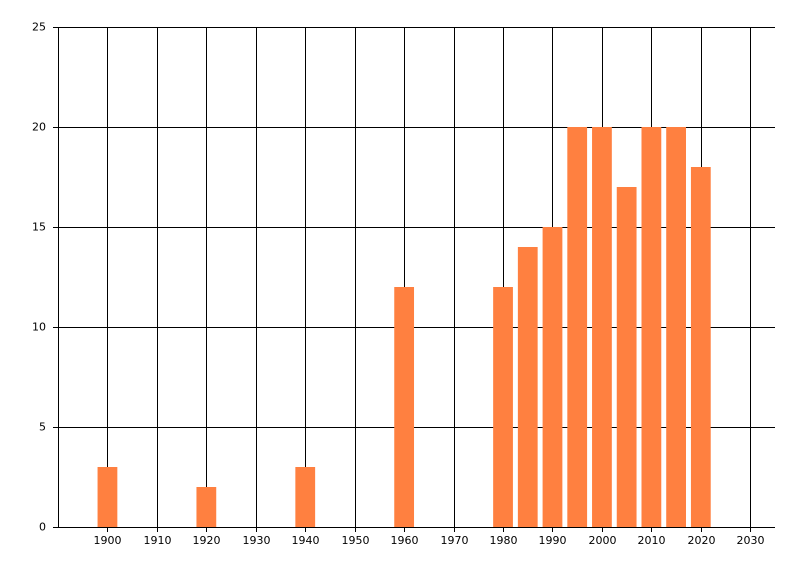 This screenshot has height=576, width=800. I want to click on y-tick-label: 0, so click(42, 527).